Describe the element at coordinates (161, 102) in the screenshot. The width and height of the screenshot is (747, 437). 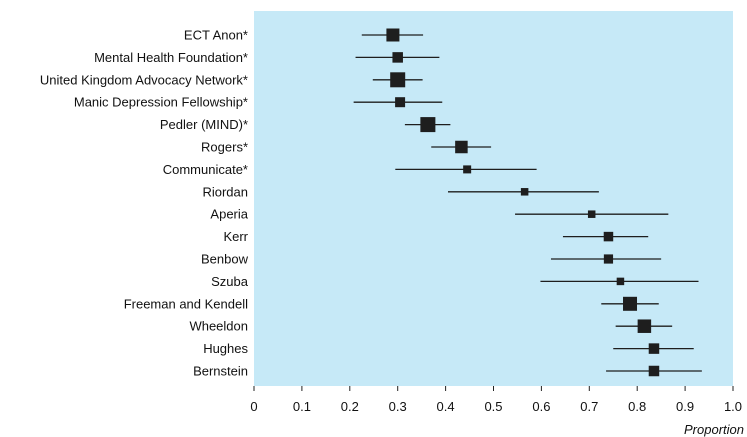
I see `study-label: Manic Depression Fellowship*` at that location.